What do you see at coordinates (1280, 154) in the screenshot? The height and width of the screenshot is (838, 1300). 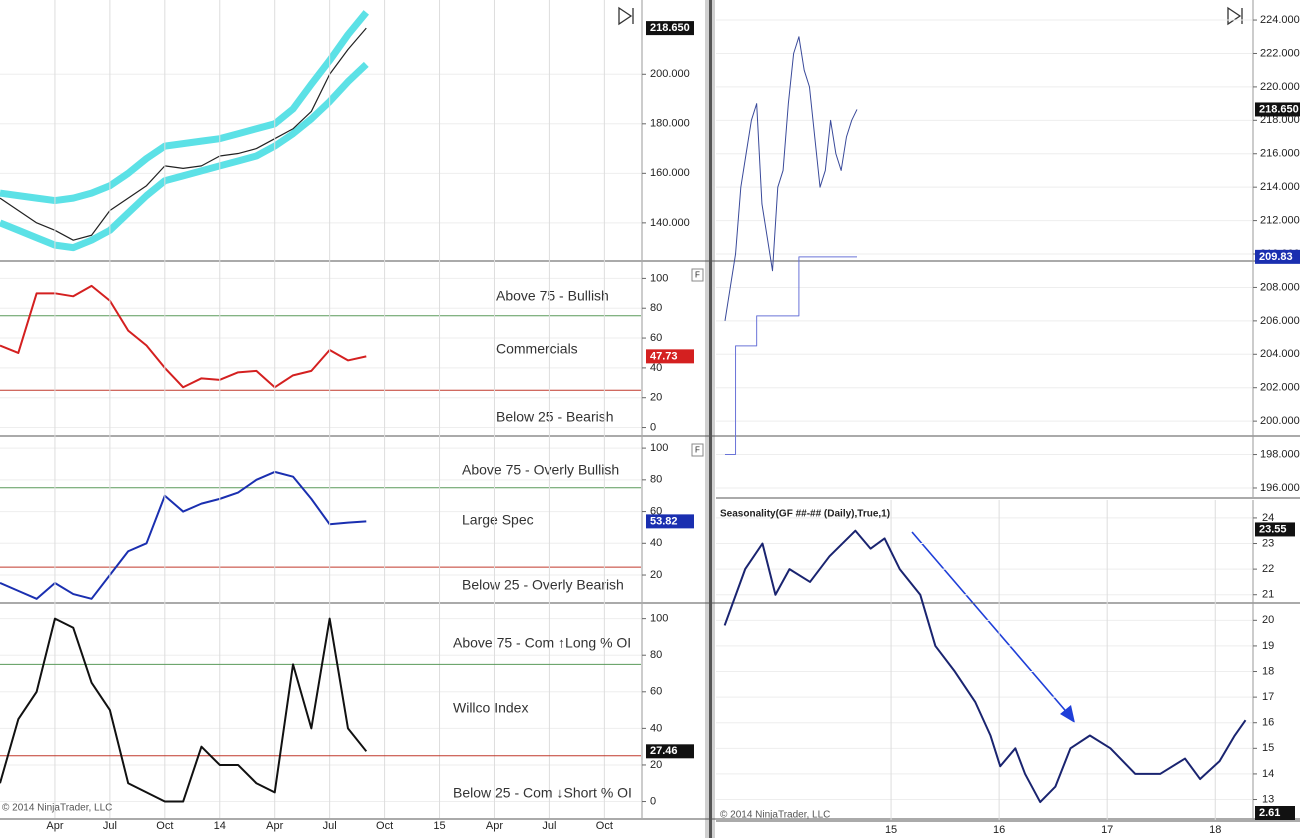 I see `y-tick-label: 216.000` at bounding box center [1280, 154].